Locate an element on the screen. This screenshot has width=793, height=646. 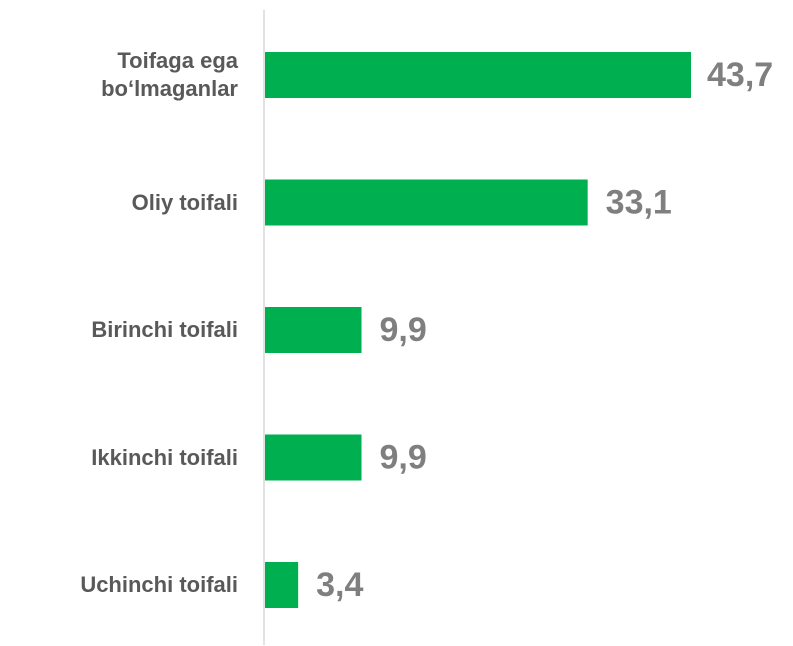
category-label: Toifaga ega bo‘lmaganlar is located at coordinates (169, 74).